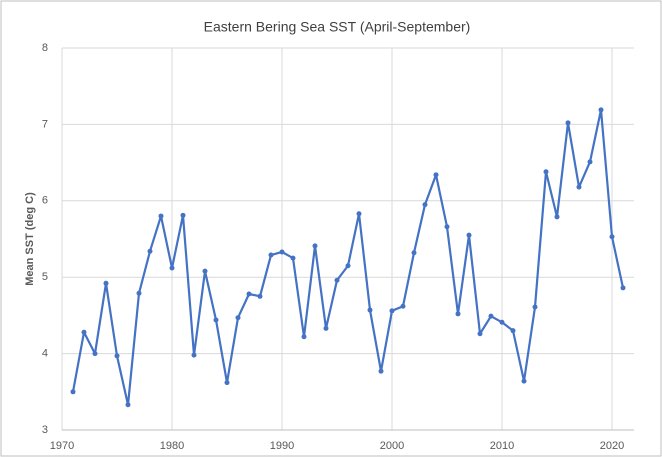  I want to click on y-tick-label: 8, so click(45, 48).